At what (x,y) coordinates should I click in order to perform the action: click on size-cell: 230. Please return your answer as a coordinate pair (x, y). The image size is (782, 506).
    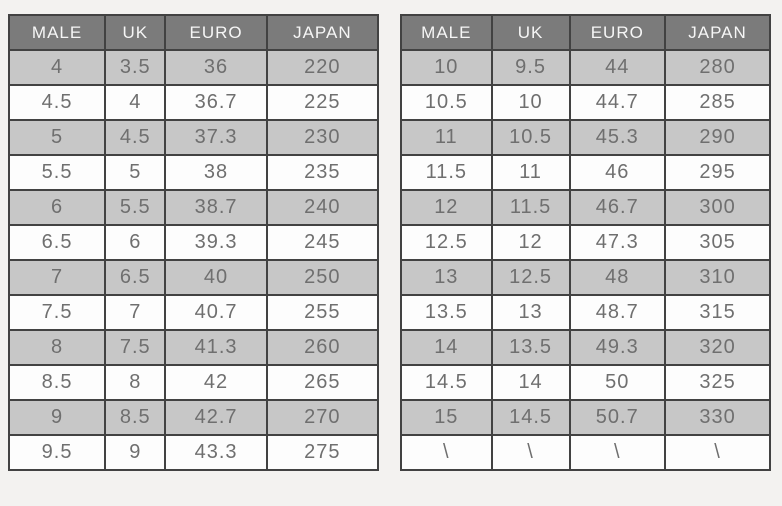
    Looking at the image, I should click on (322, 137).